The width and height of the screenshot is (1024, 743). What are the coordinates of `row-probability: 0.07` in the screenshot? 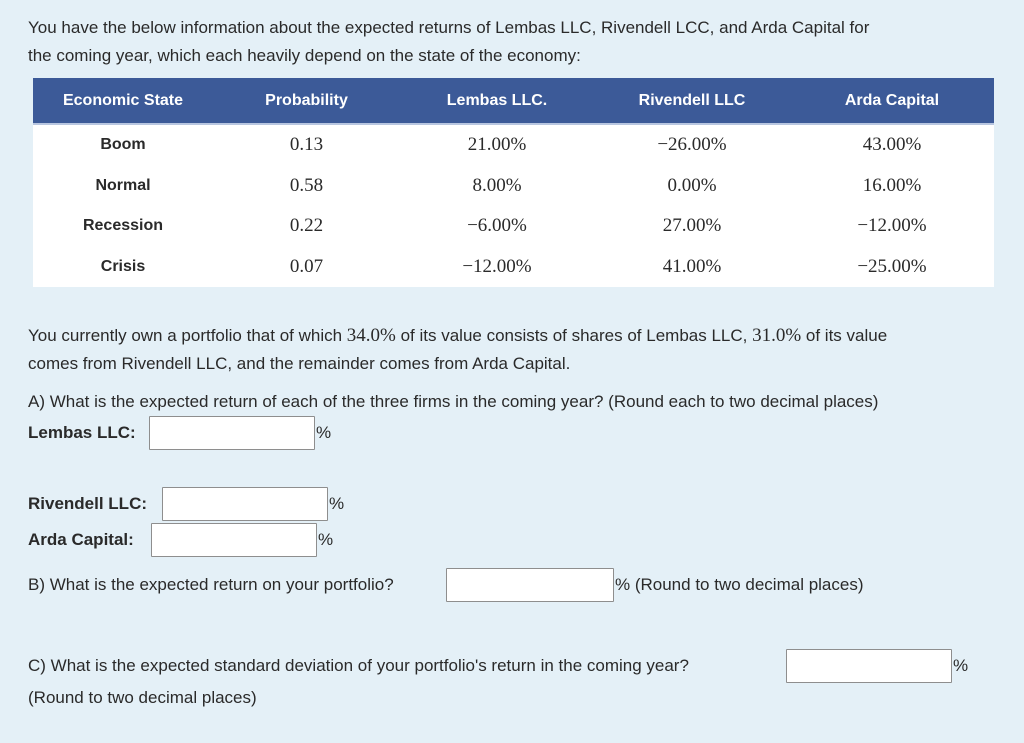 It's located at (306, 266).